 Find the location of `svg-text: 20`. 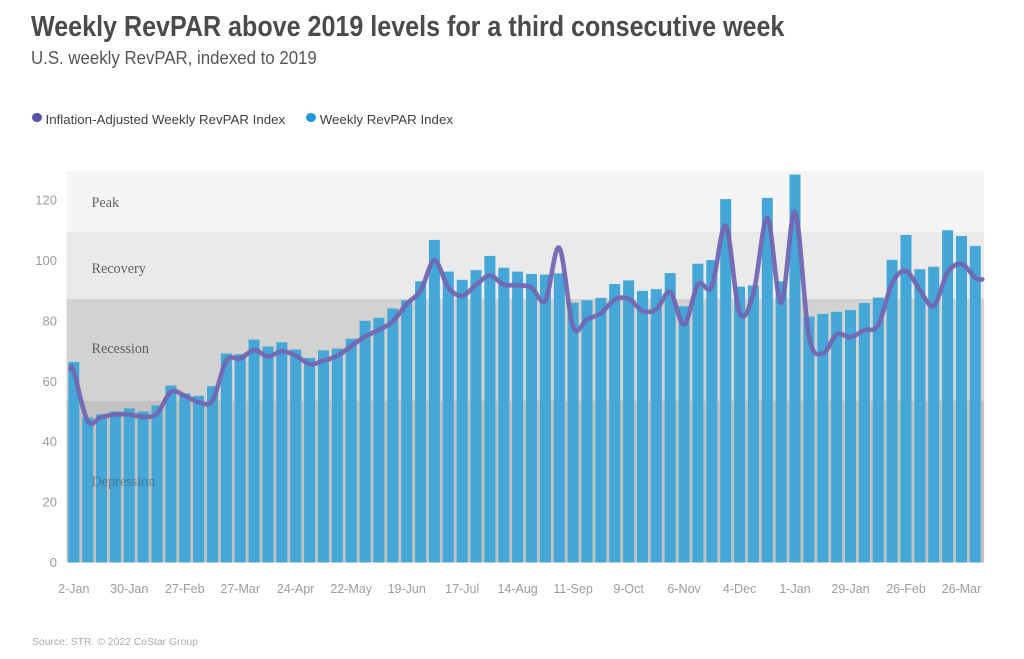

svg-text: 20 is located at coordinates (50, 502).